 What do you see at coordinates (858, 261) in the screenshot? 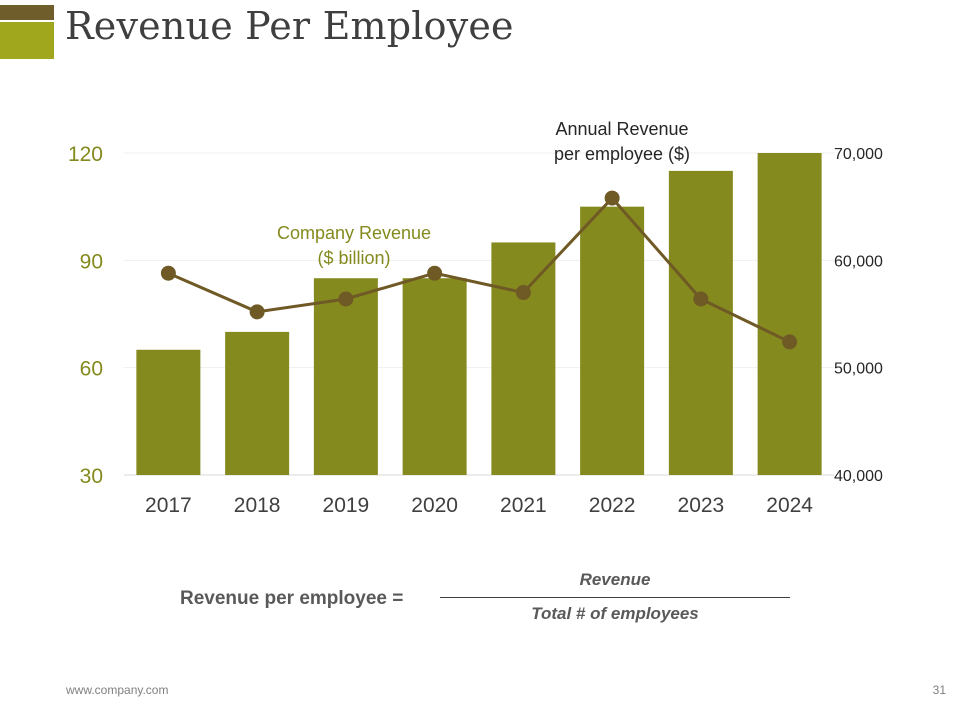
I see `right-axis-tick-label: 60,000` at bounding box center [858, 261].